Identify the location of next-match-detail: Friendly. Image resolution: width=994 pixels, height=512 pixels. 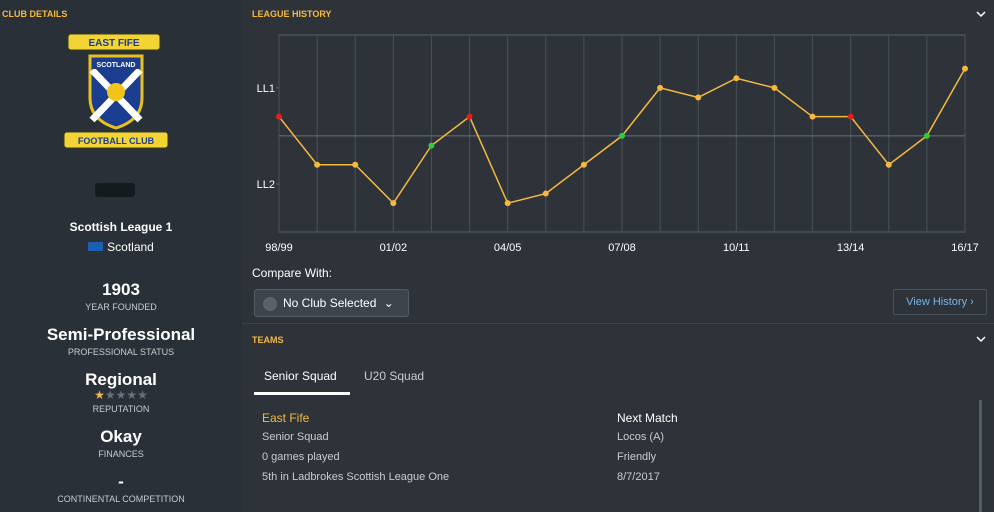
(637, 457).